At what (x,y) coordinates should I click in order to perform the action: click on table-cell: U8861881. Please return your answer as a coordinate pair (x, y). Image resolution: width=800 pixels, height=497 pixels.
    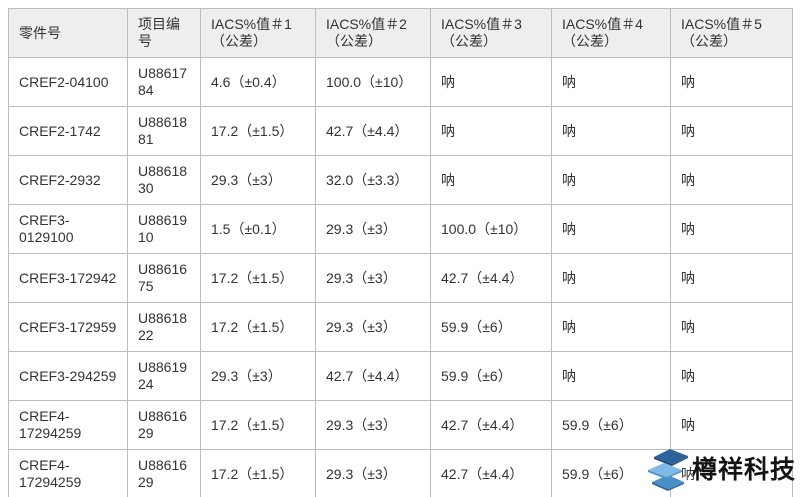
    Looking at the image, I should click on (164, 131).